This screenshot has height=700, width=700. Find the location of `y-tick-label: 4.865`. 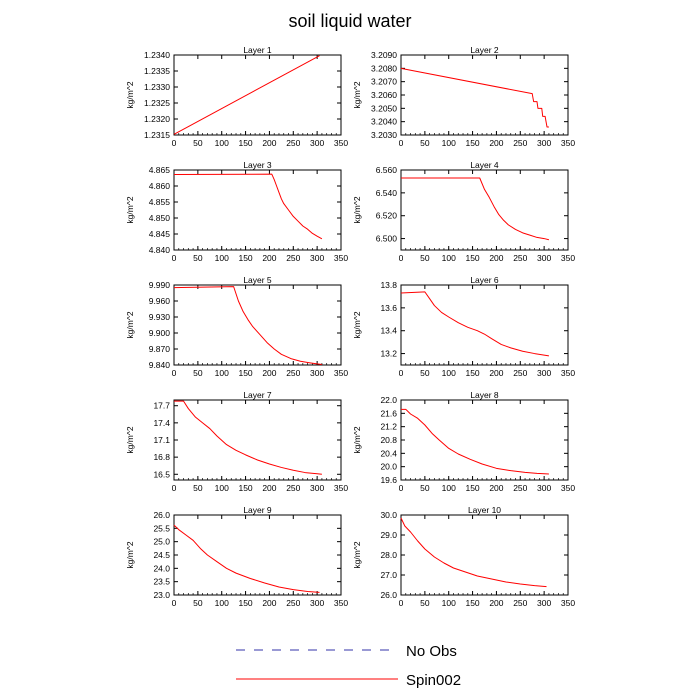

y-tick-label: 4.865 is located at coordinates (160, 170).